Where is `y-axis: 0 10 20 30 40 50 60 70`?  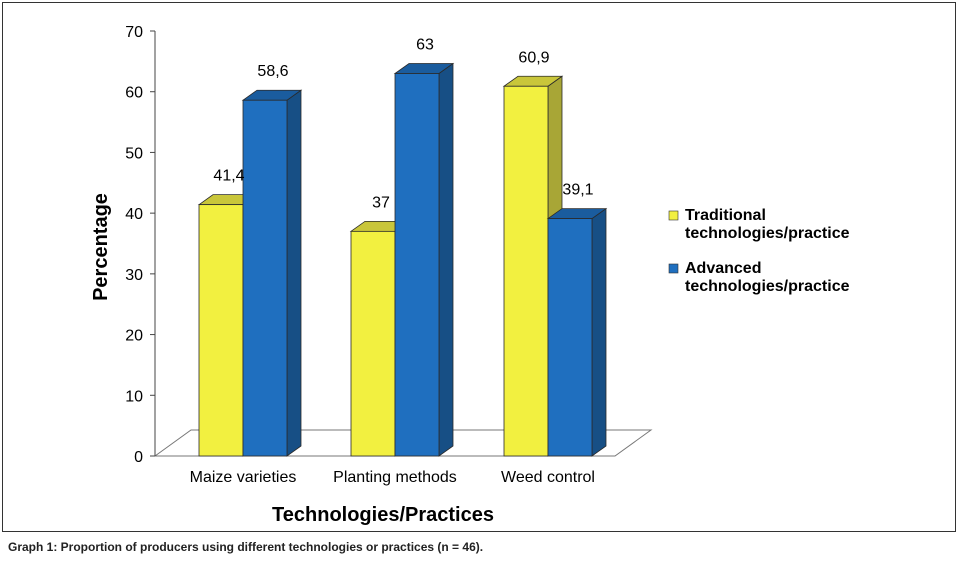
y-axis: 0 10 20 30 40 50 60 70 is located at coordinates (140, 245).